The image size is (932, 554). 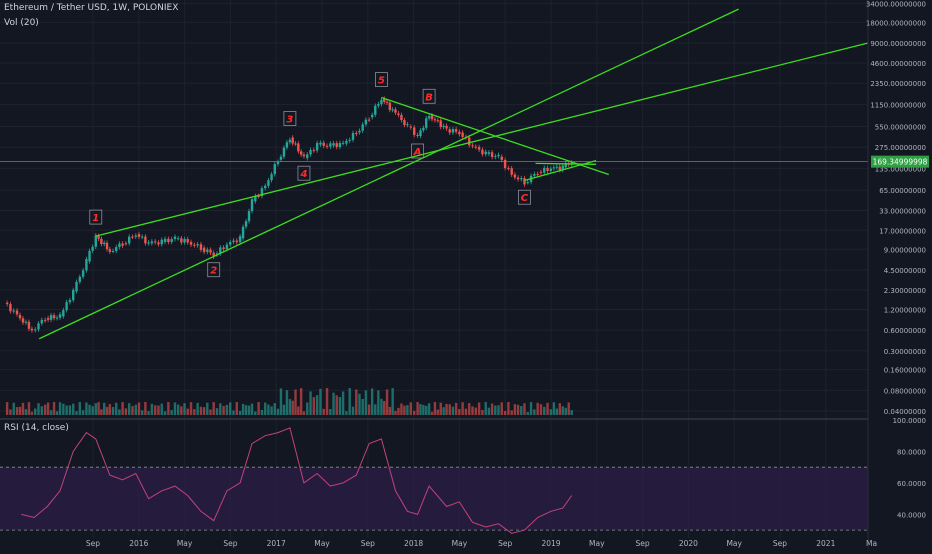 What do you see at coordinates (36, 428) in the screenshot?
I see `rsi-indicator-label: RSI (14, close)` at bounding box center [36, 428].